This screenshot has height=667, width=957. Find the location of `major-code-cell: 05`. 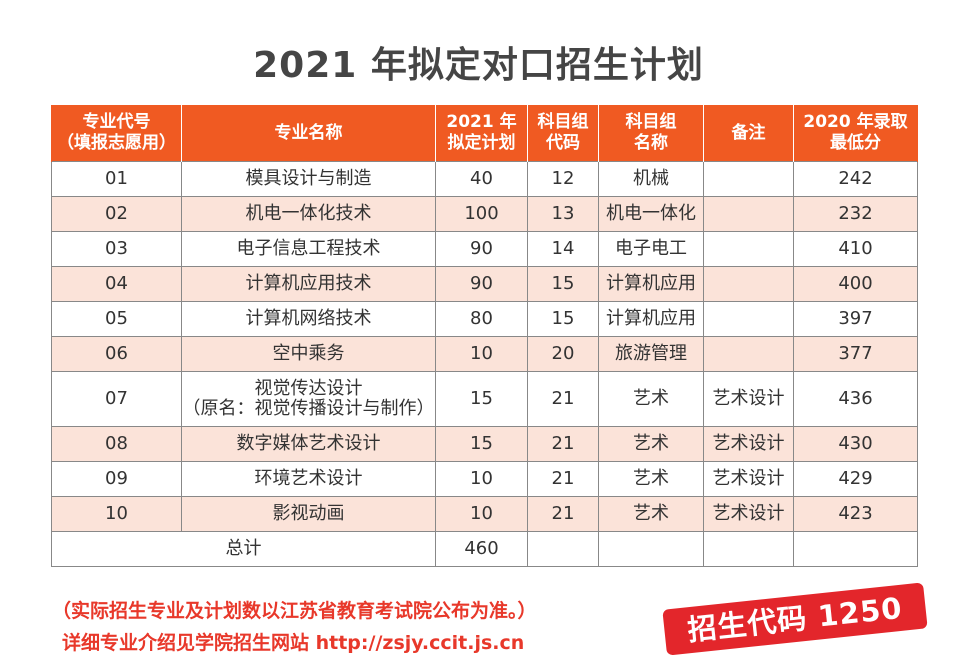

major-code-cell: 05 is located at coordinates (116, 319).